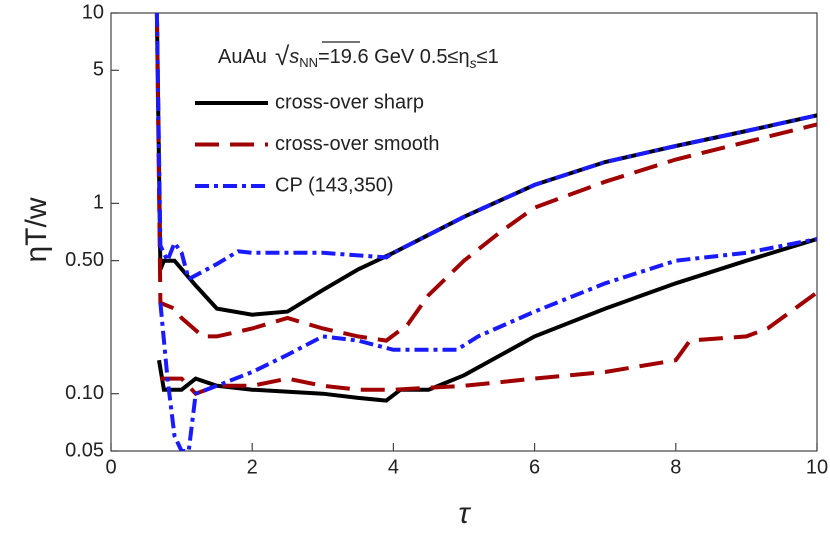 This screenshot has height=533, width=830. What do you see at coordinates (349, 102) in the screenshot?
I see `legend-label: cross-over sharp` at bounding box center [349, 102].